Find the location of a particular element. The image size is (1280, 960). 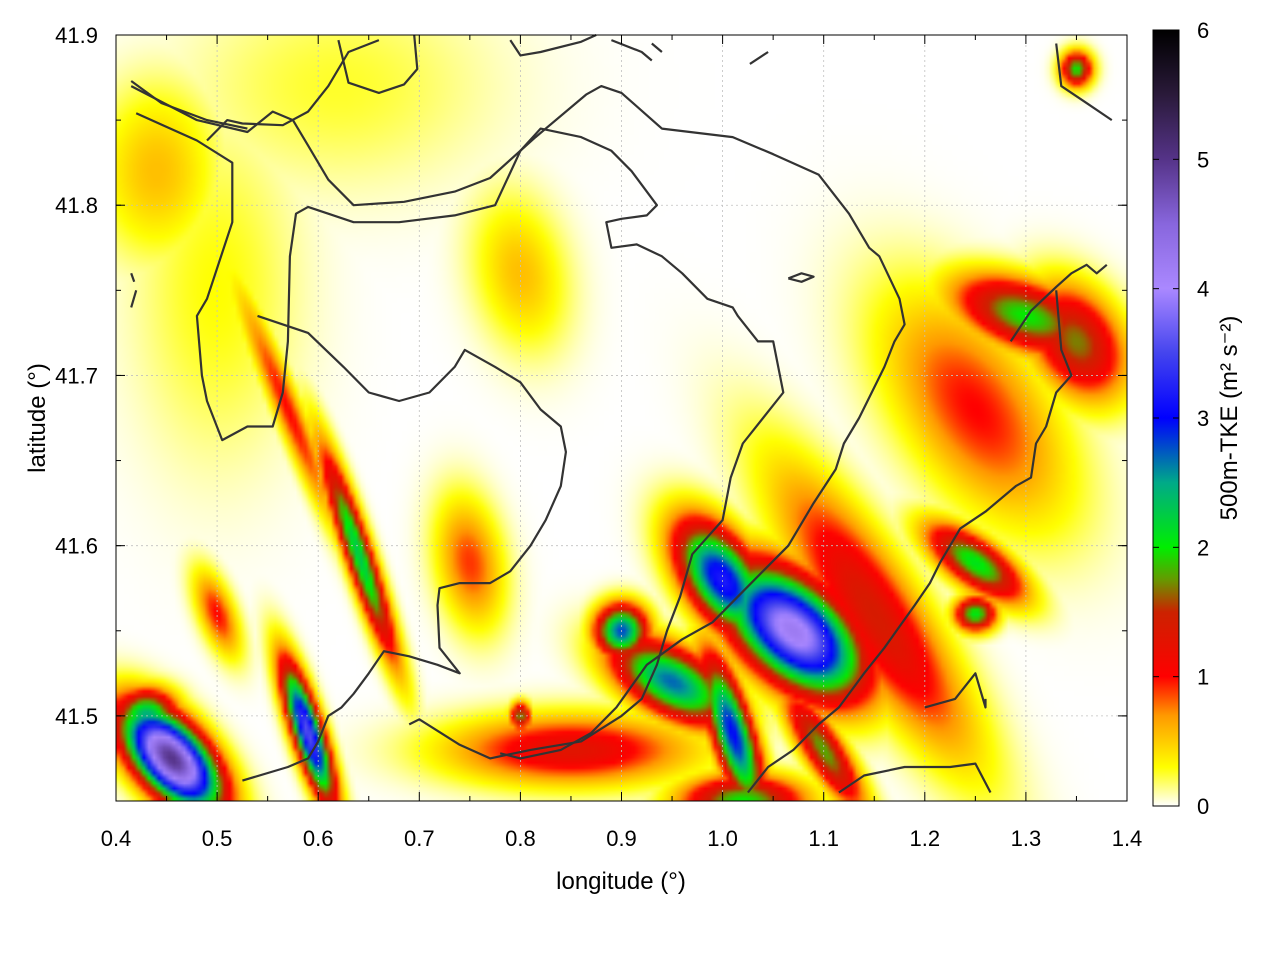

colorbar-tick-label: 2 is located at coordinates (1203, 547).